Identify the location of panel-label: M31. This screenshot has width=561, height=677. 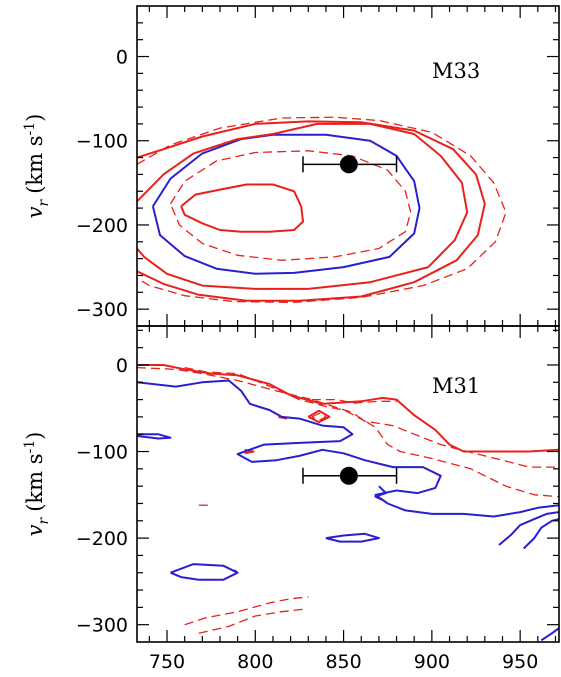
(456, 386).